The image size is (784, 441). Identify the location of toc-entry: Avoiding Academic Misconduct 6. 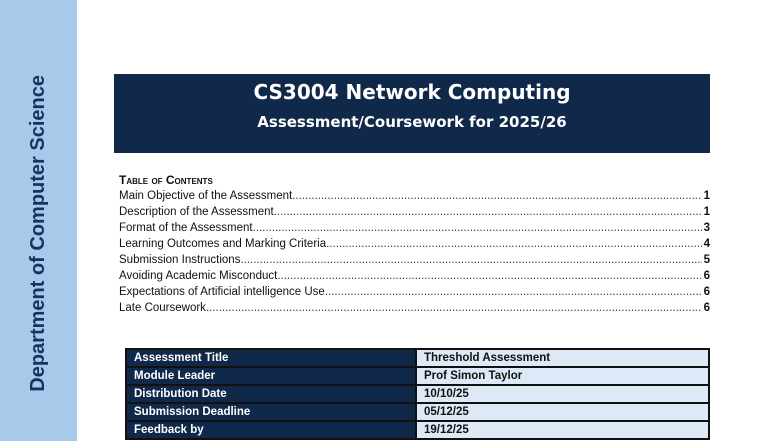
(414, 276).